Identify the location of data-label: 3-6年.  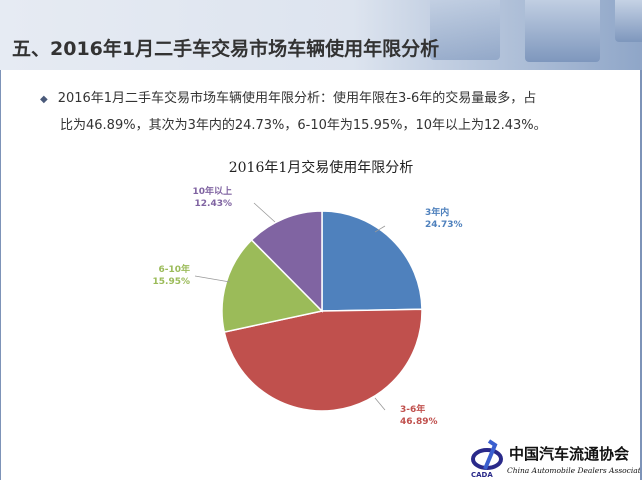
(412, 409).